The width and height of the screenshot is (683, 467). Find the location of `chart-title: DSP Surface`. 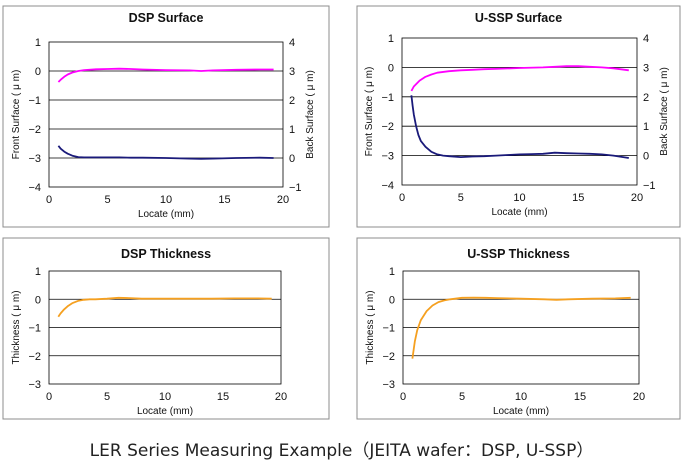

chart-title: DSP Surface is located at coordinates (166, 18).